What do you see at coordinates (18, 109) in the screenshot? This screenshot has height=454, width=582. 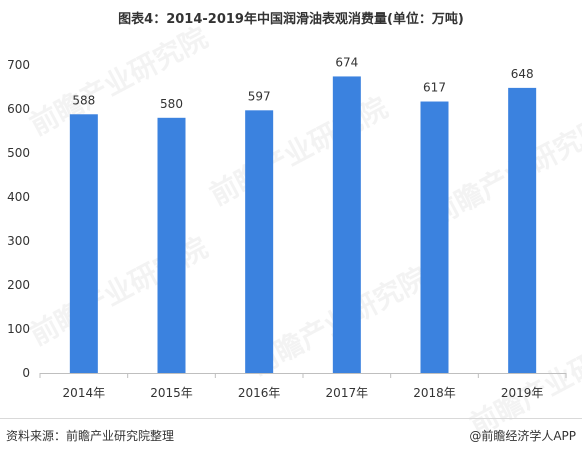 I see `y-tick-label: 600` at bounding box center [18, 109].